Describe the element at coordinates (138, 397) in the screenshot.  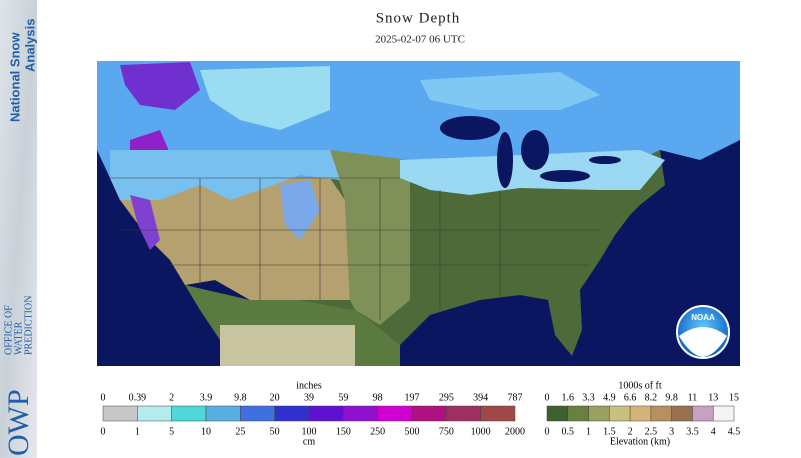
I see `legend-label: 0.39` at that location.